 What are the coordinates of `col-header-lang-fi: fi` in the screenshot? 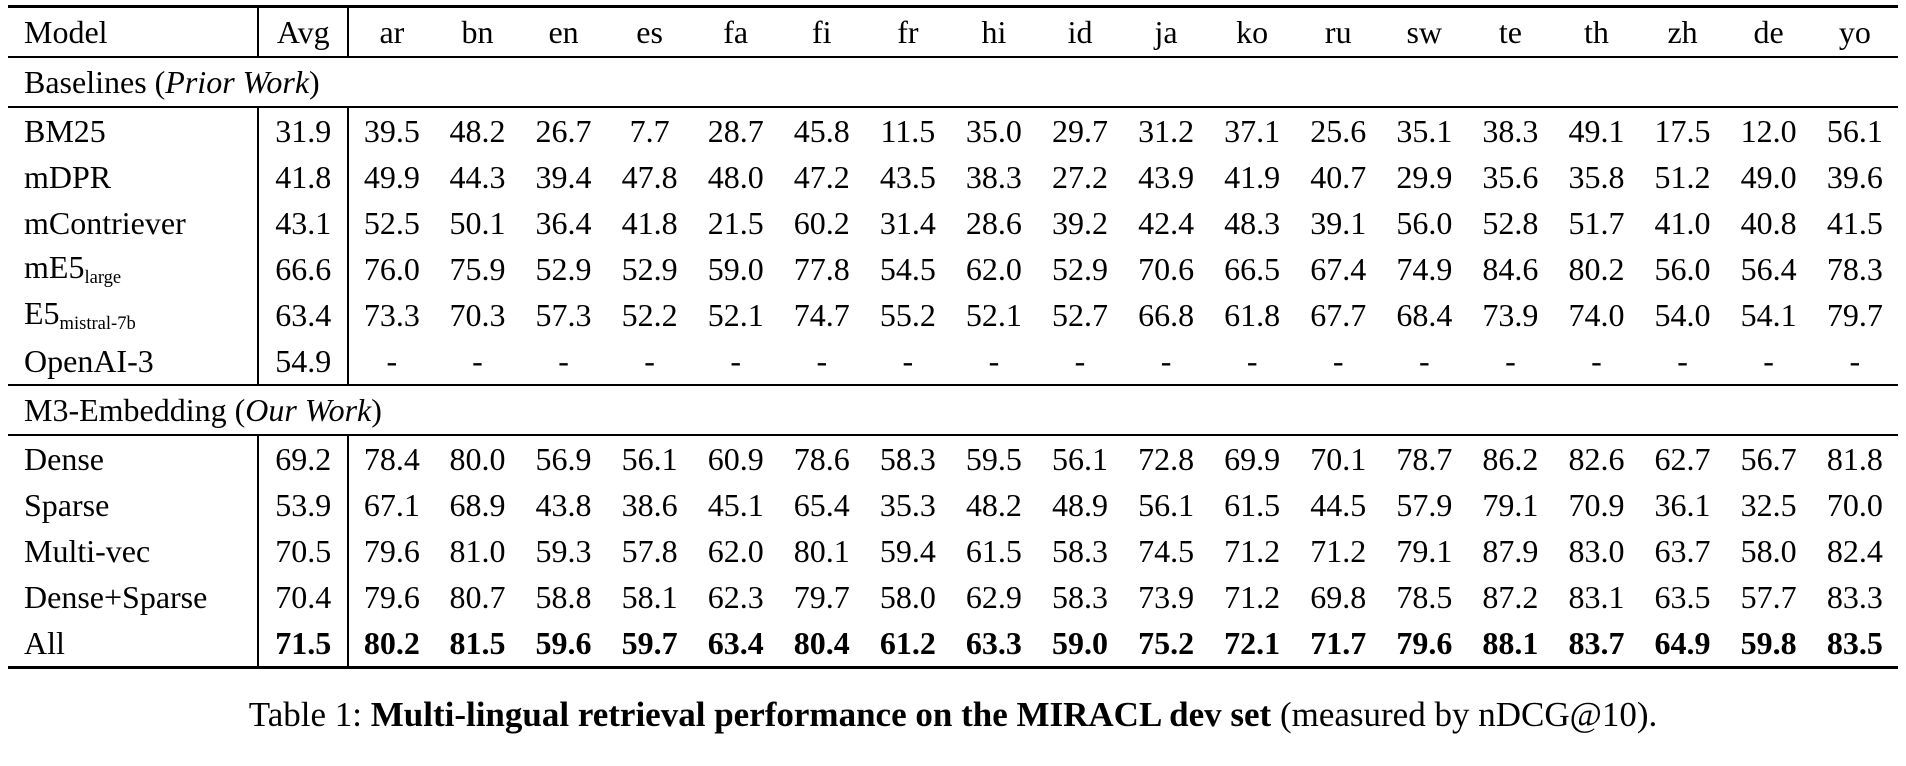 It's located at (821, 32).